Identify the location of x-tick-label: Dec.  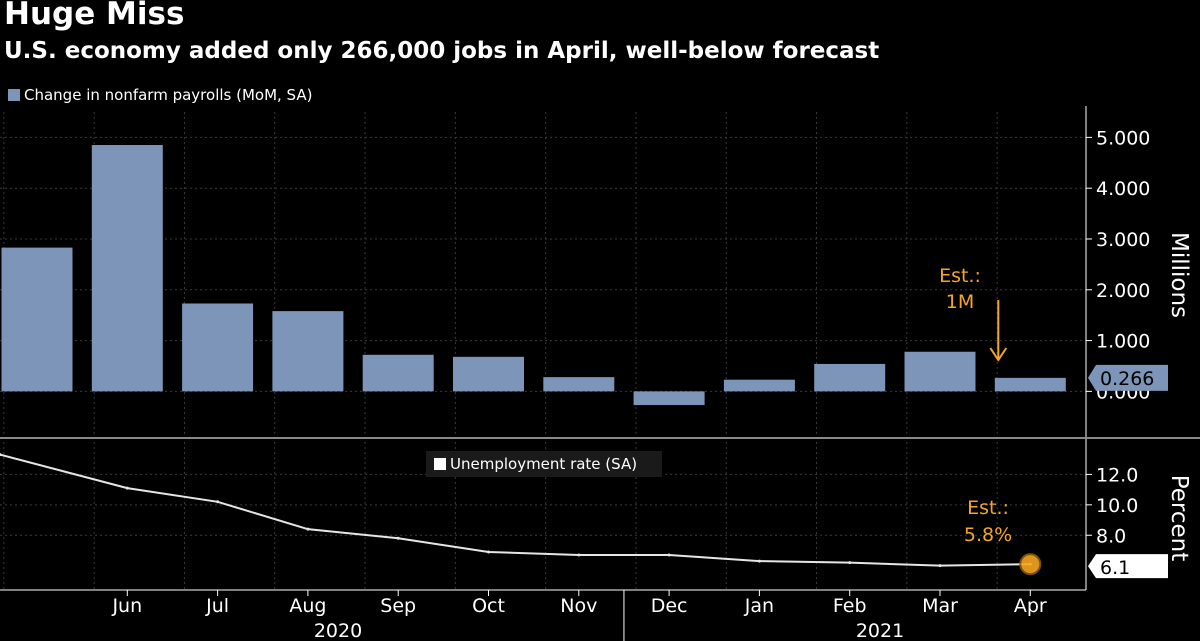
(669, 606).